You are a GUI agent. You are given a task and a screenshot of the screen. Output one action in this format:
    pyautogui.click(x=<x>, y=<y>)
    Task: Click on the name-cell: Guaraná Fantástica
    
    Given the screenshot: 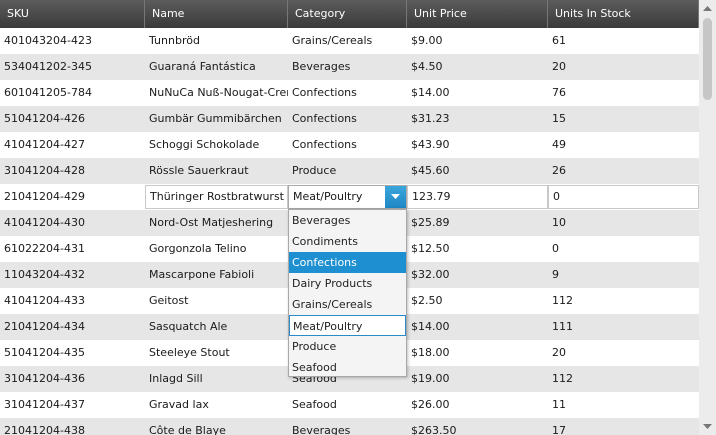 What is the action you would take?
    pyautogui.click(x=202, y=66)
    